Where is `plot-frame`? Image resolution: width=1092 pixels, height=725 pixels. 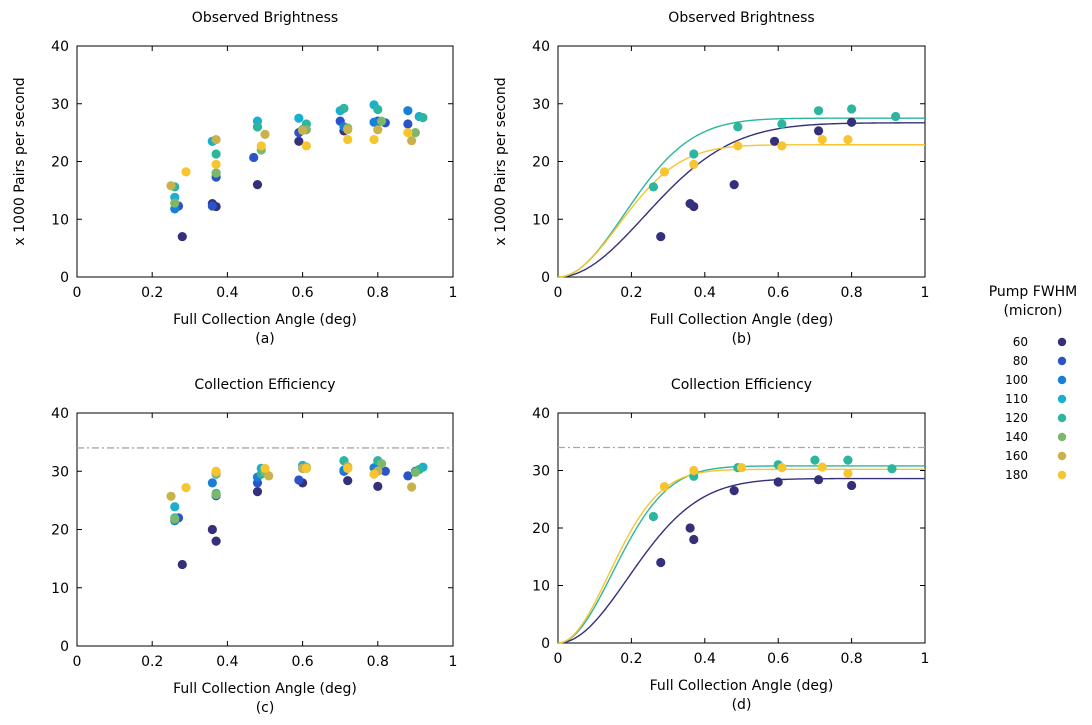 plot-frame is located at coordinates (741, 161).